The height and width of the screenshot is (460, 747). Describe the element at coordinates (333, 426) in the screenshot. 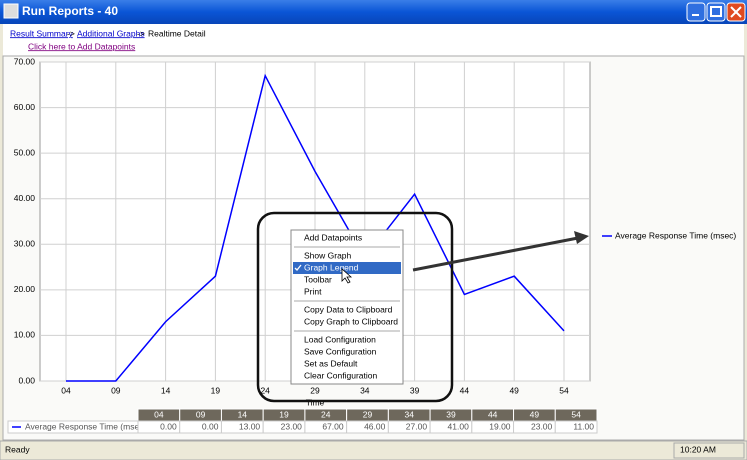

I see `table-cell-text: 67.00` at that location.